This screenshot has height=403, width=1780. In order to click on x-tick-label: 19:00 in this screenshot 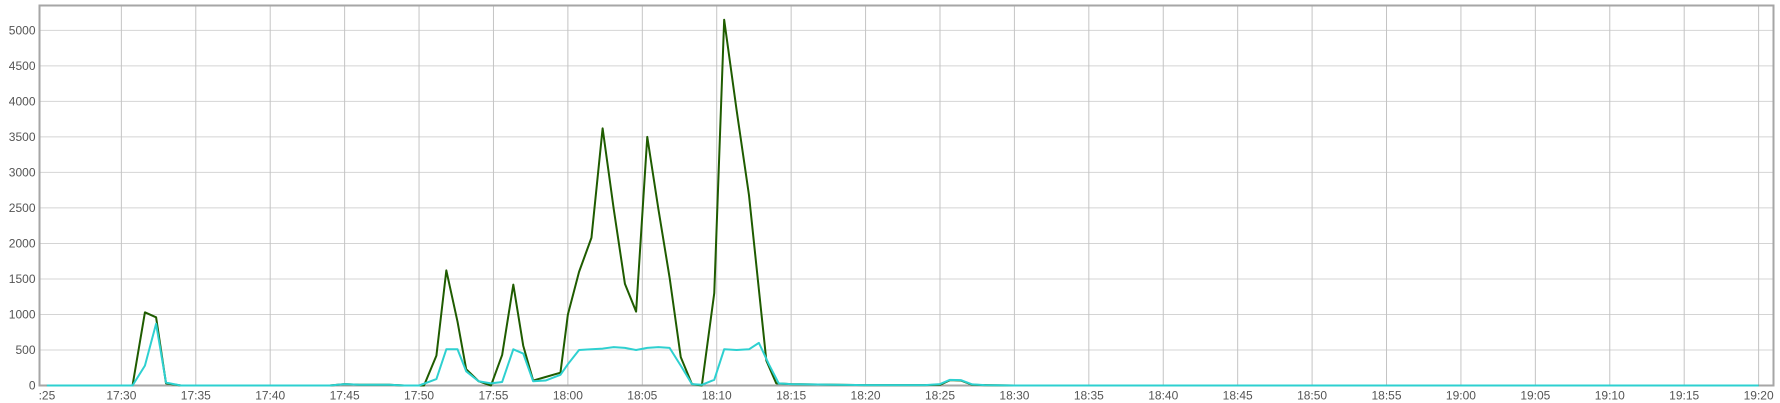, I will do `click(1461, 396)`.